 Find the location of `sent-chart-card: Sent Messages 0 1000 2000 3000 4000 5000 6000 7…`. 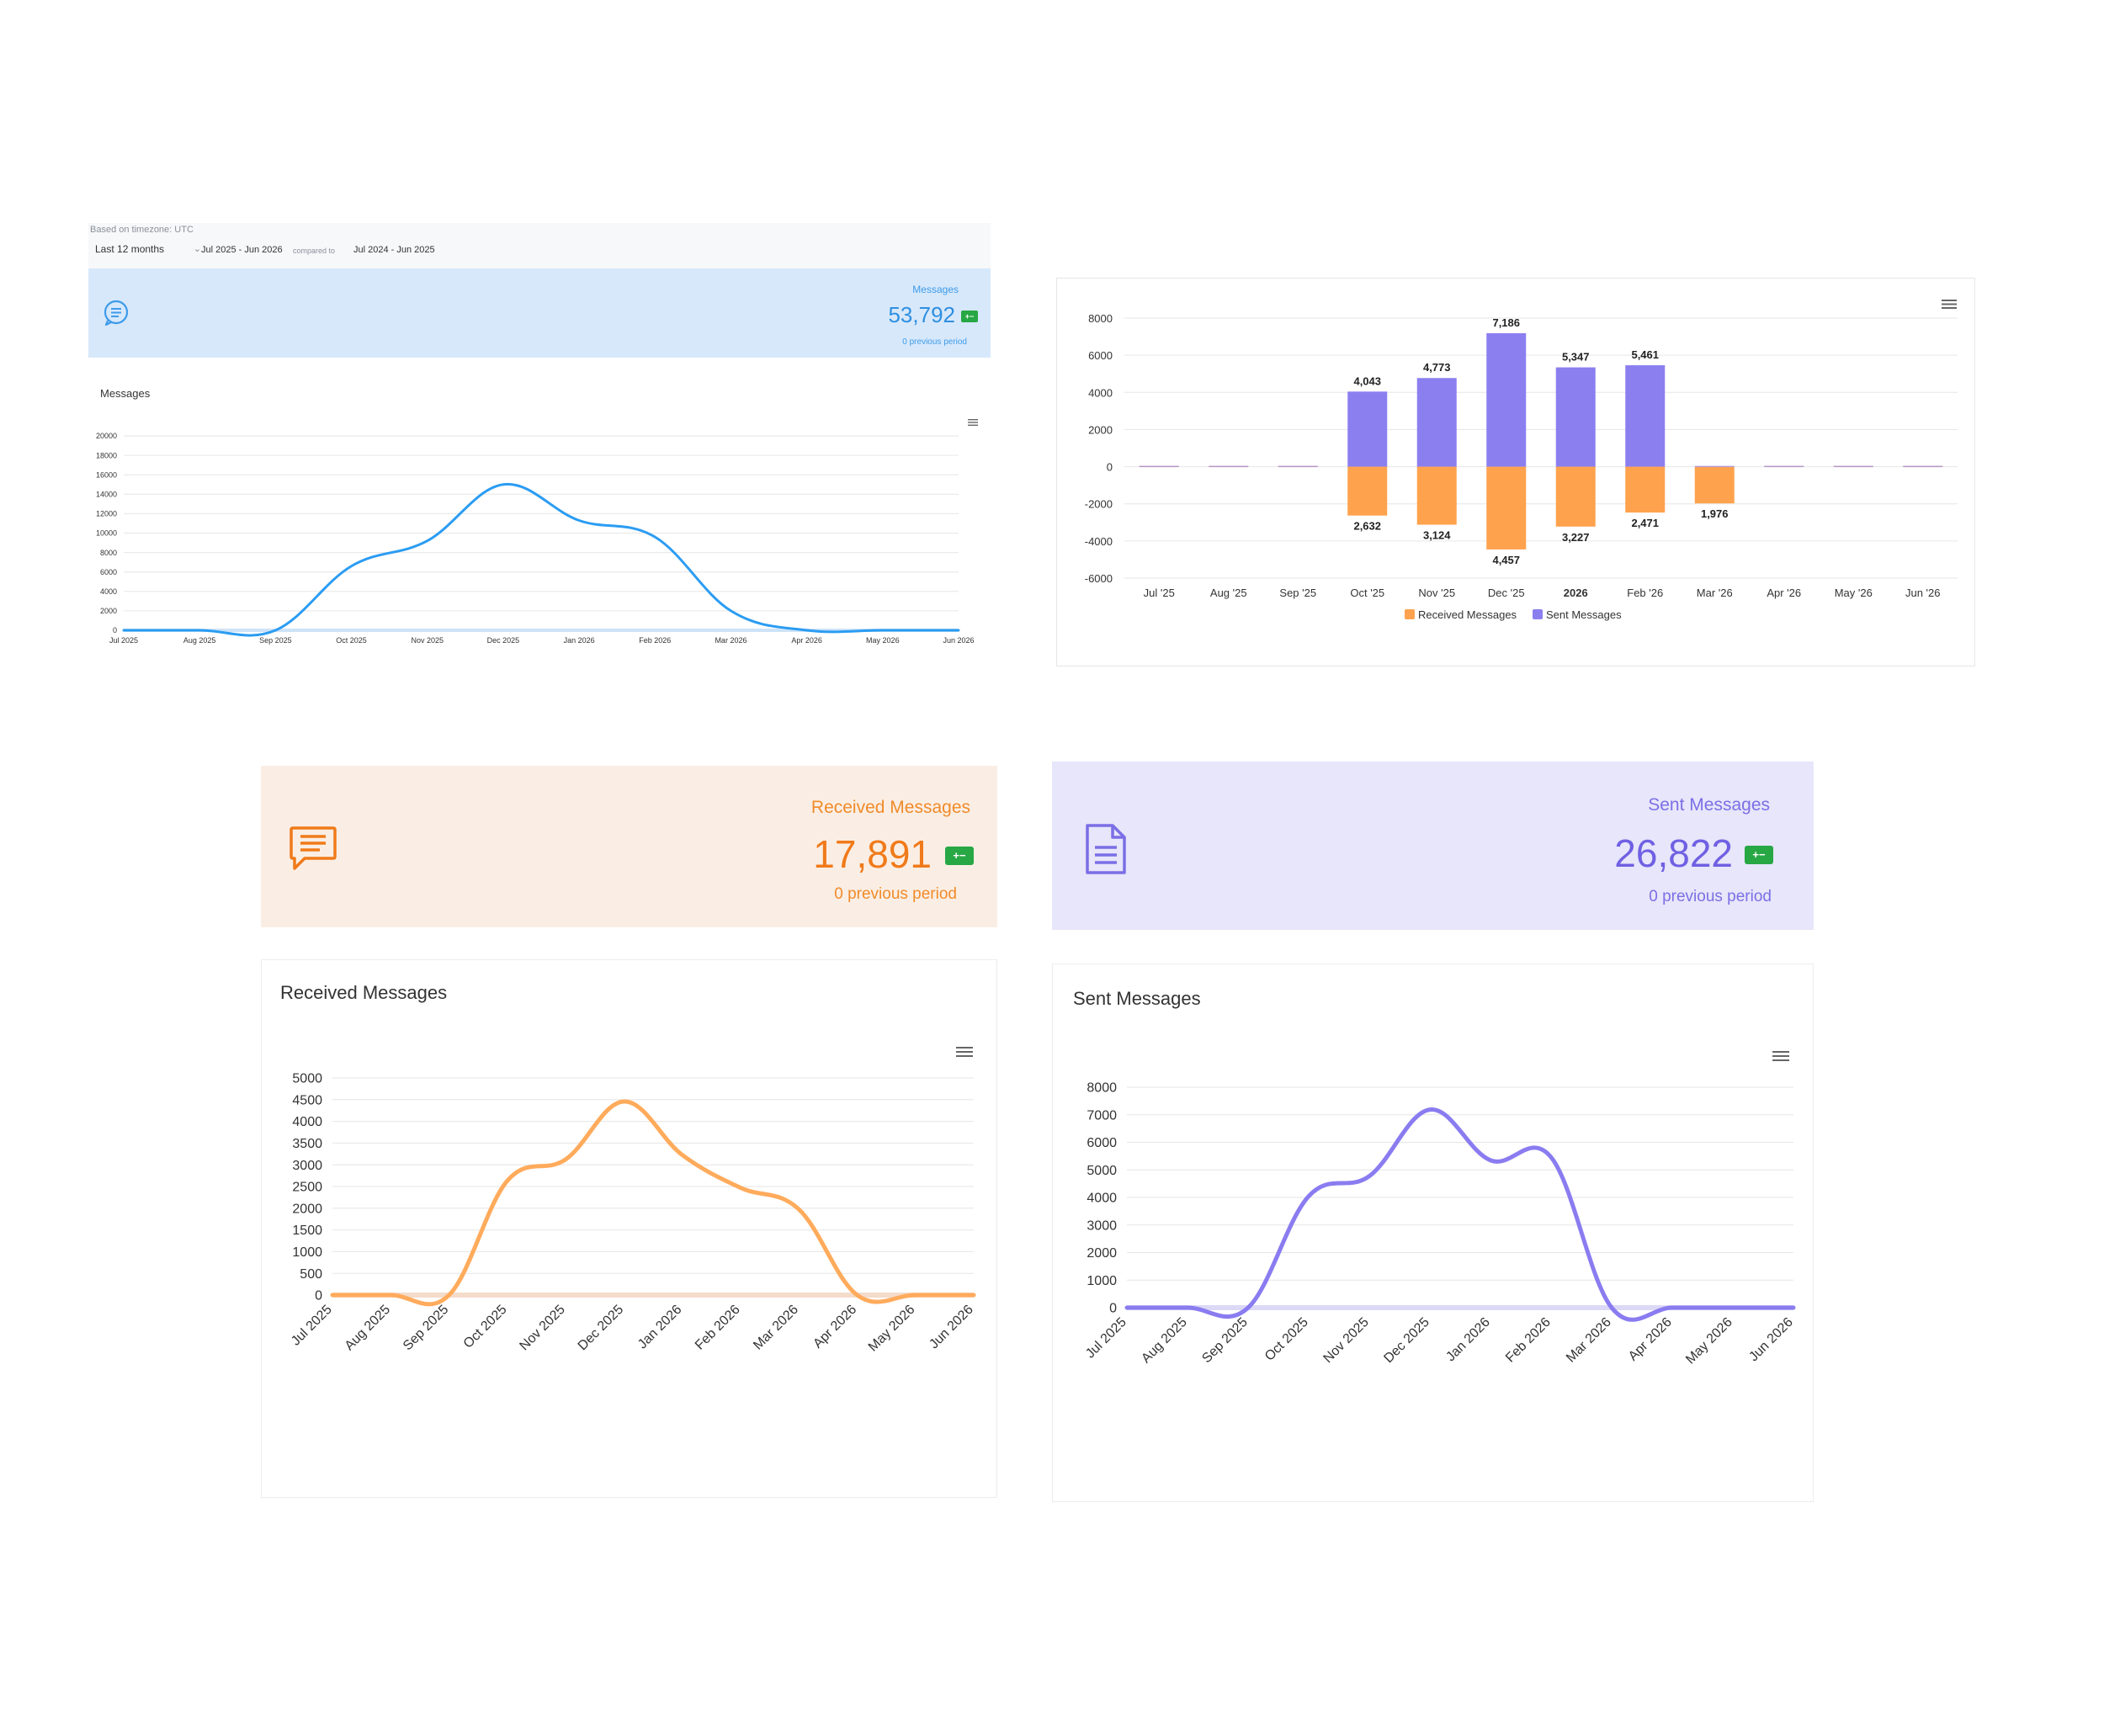

sent-chart-card: Sent Messages 0 1000 2000 3000 4000 5000 6000 7… is located at coordinates (1433, 1233).